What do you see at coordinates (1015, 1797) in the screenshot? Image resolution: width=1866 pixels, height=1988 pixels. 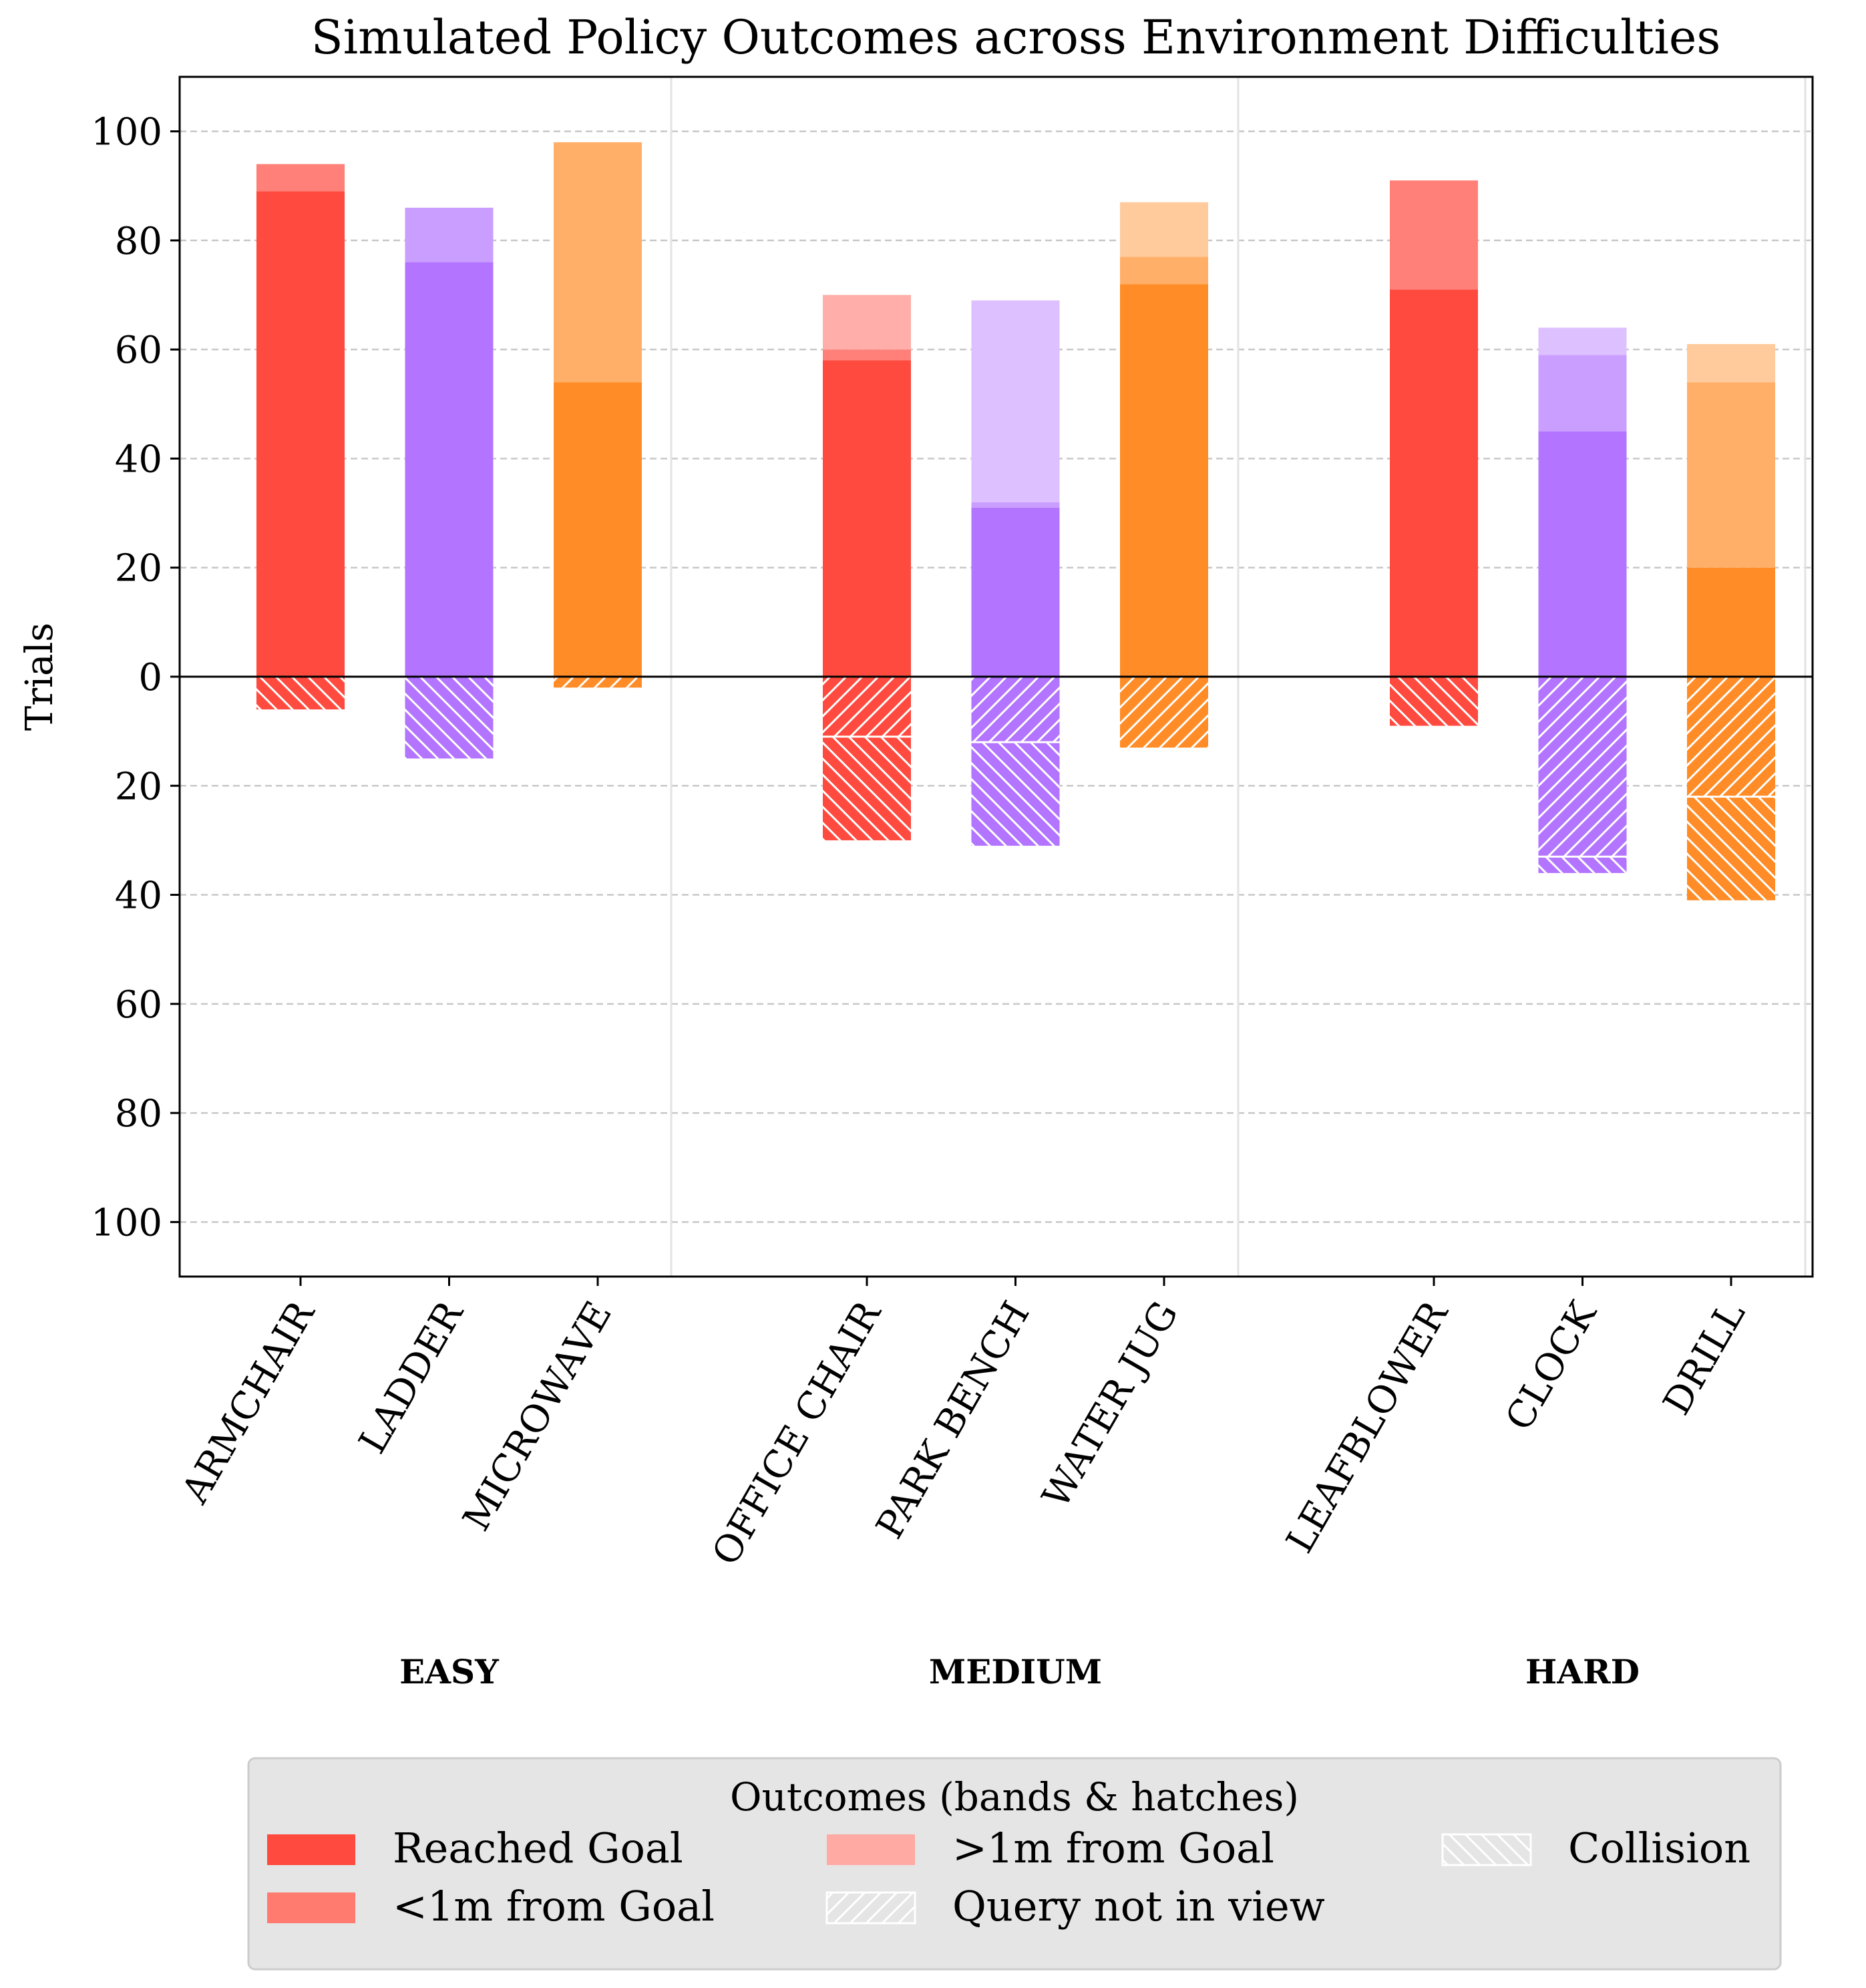 I see `legend-title: Outcomes (bands & hatches)` at bounding box center [1015, 1797].